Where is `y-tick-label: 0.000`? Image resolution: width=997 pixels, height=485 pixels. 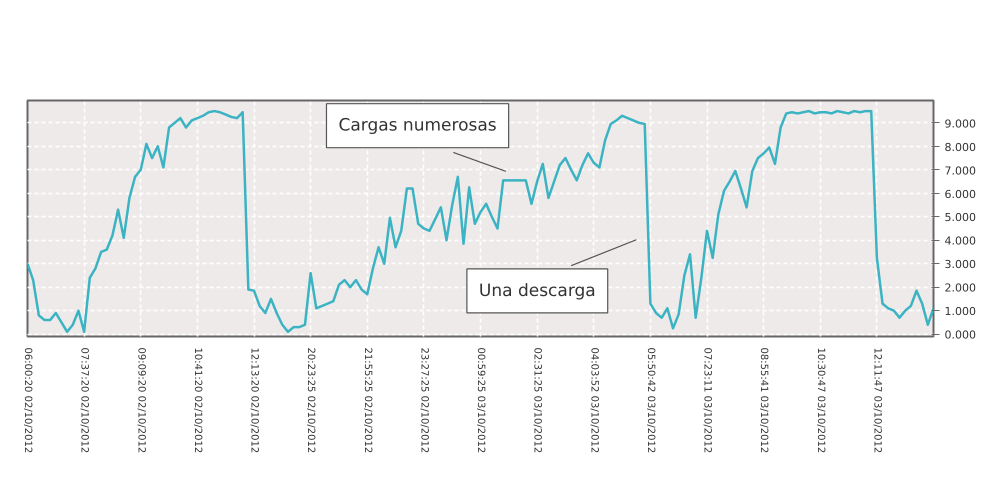
y-tick-label: 0.000 is located at coordinates (960, 335).